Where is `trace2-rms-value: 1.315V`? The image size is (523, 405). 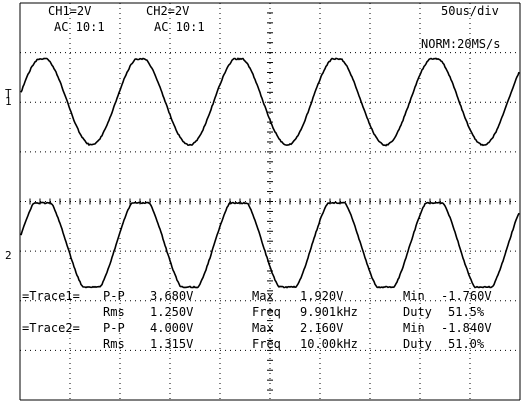 trace2-rms-value: 1.315V is located at coordinates (171, 344).